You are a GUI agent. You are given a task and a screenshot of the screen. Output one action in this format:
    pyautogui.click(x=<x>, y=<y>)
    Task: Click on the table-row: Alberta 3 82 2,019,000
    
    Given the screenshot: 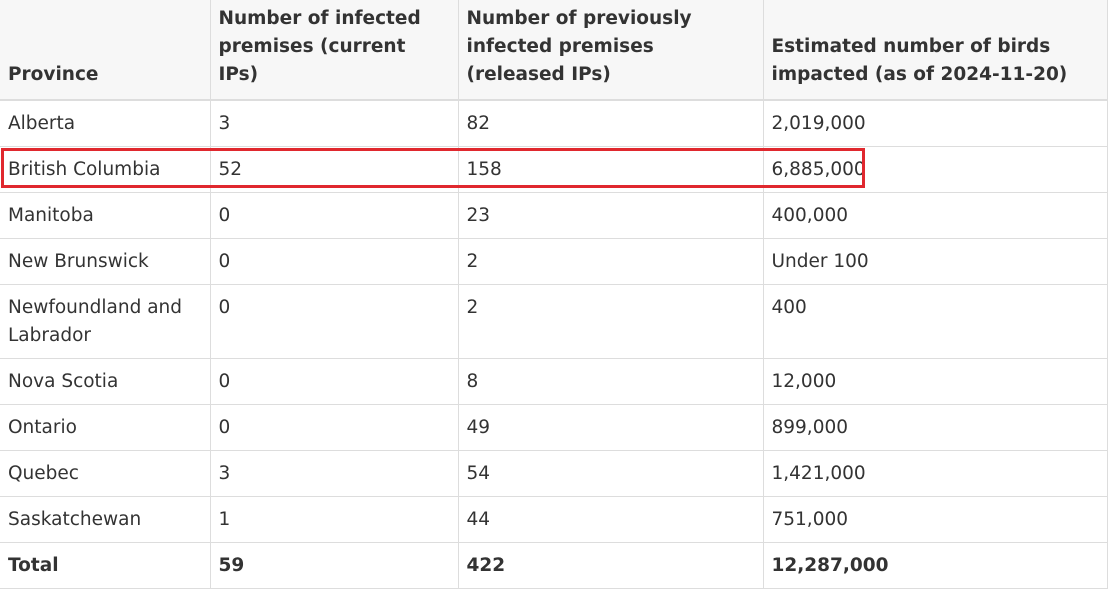 What is the action you would take?
    pyautogui.click(x=554, y=123)
    